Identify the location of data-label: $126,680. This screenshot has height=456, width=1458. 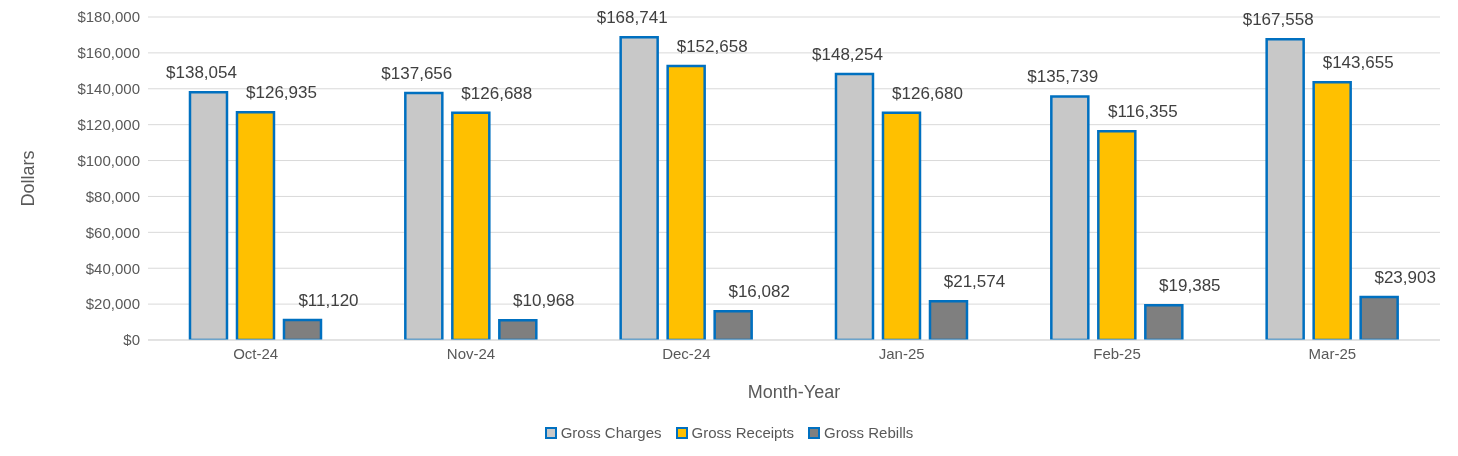
(927, 93).